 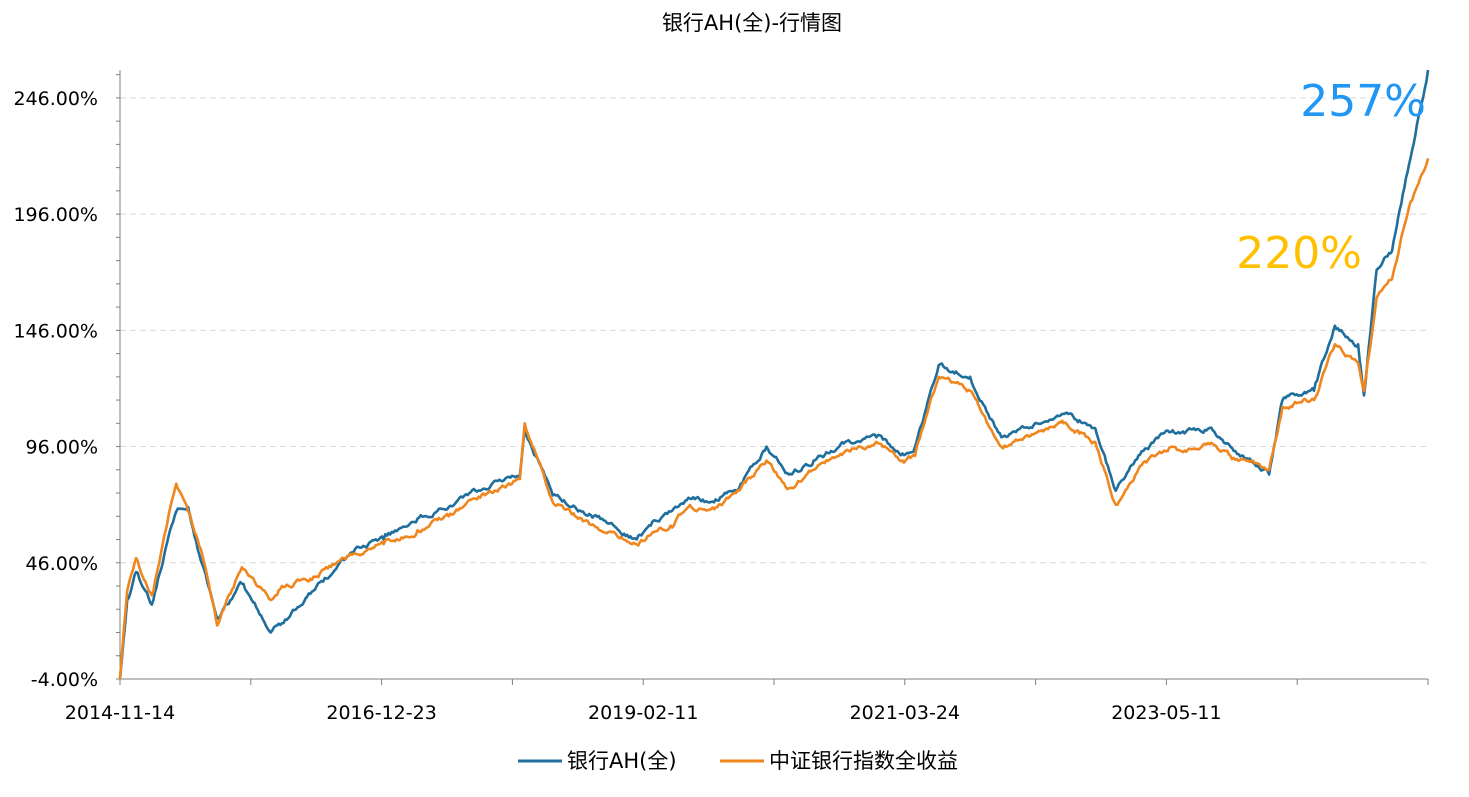 I want to click on chart-title: 银行AH(全)-行情图, so click(x=752, y=23).